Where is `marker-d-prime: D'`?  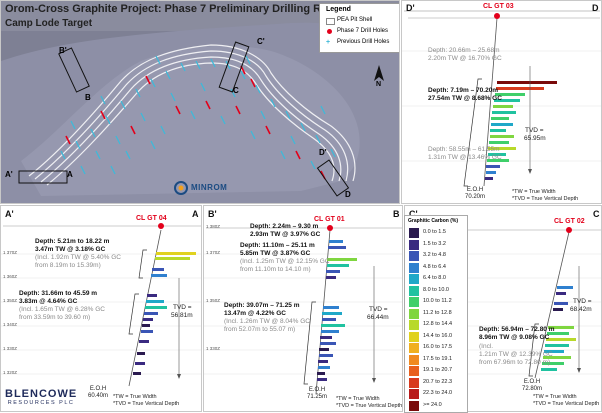 marker-d-prime: D' is located at coordinates (323, 152).